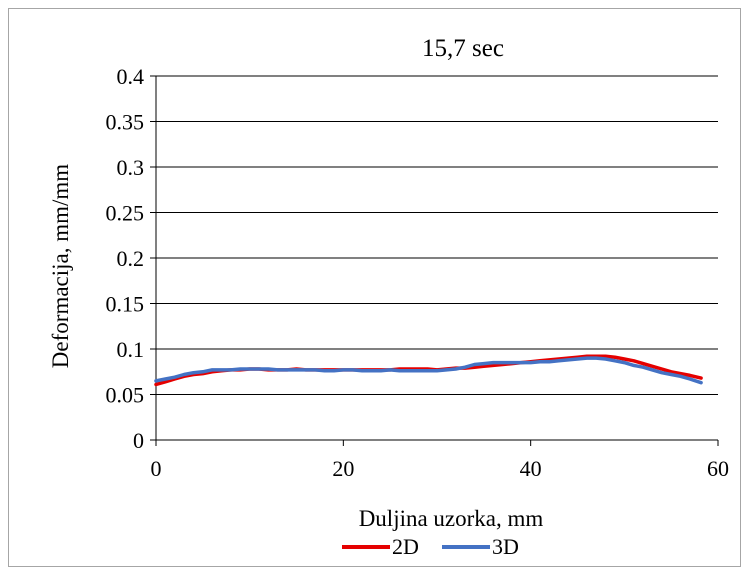 This screenshot has width=751, height=576. What do you see at coordinates (156, 468) in the screenshot?
I see `x-tick-label: 0` at bounding box center [156, 468].